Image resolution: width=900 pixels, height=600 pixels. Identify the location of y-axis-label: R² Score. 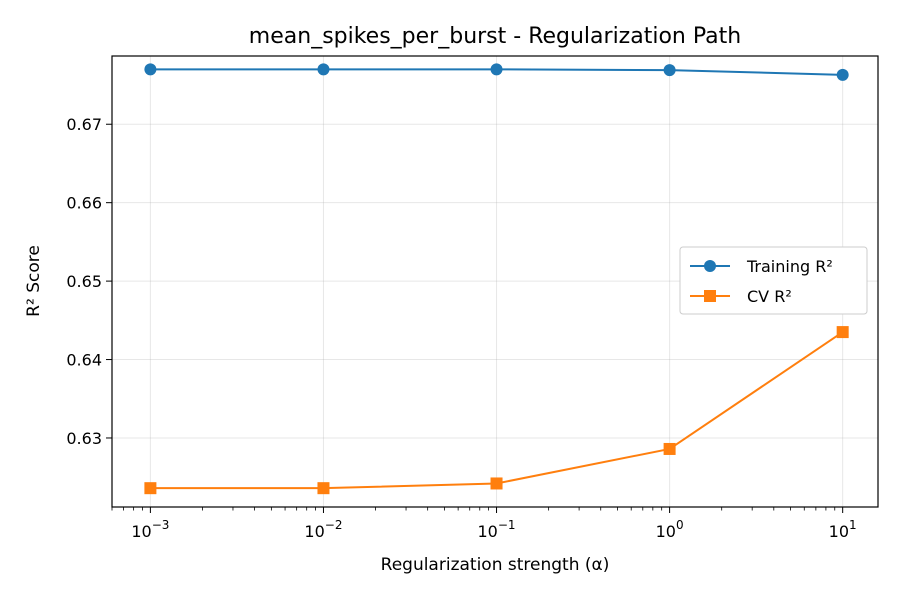
(34, 281).